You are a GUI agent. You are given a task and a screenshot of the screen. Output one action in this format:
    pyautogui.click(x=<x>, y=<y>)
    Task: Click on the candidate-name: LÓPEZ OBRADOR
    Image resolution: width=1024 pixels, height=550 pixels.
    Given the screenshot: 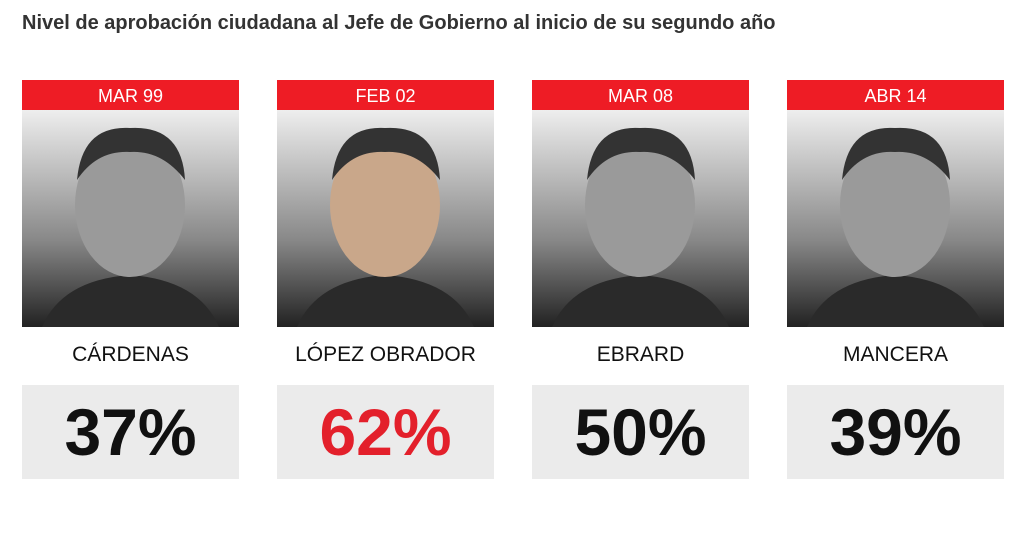 What is the action you would take?
    pyautogui.click(x=385, y=354)
    